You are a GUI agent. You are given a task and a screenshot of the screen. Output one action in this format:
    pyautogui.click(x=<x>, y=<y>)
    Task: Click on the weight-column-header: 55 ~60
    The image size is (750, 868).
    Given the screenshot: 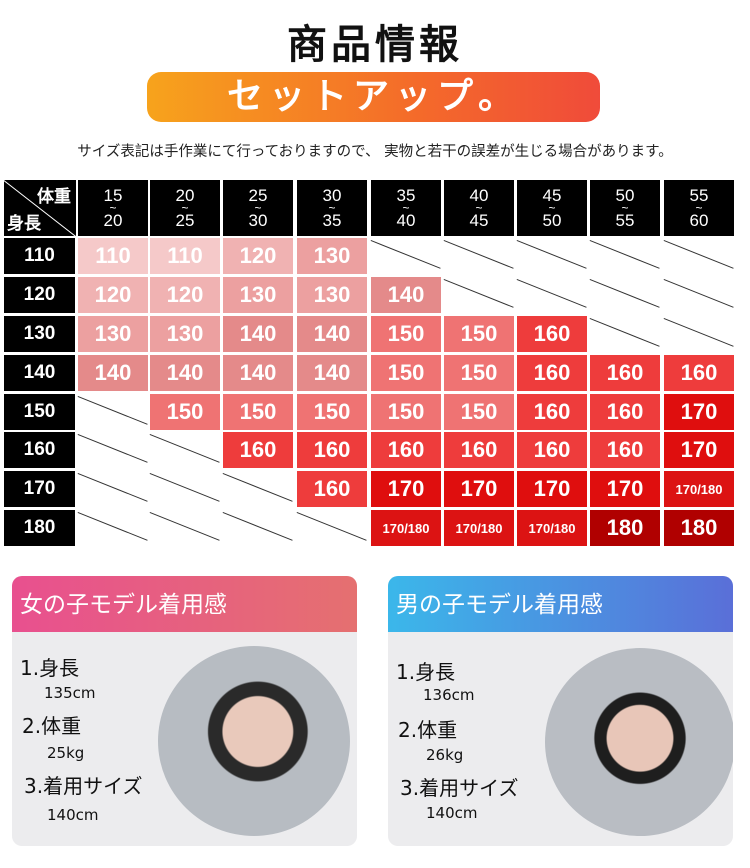 What is the action you would take?
    pyautogui.click(x=699, y=208)
    